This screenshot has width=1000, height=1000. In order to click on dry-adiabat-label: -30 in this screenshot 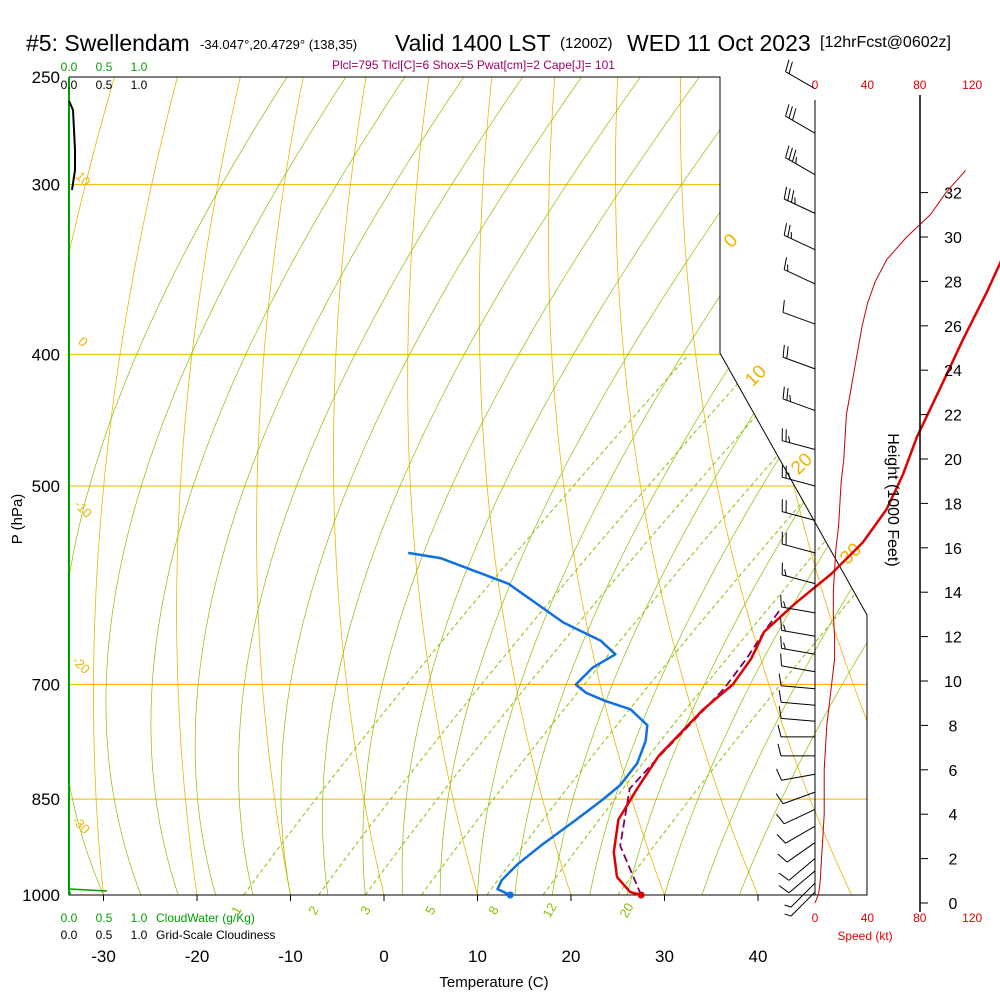, I will do `click(81, 825)`.